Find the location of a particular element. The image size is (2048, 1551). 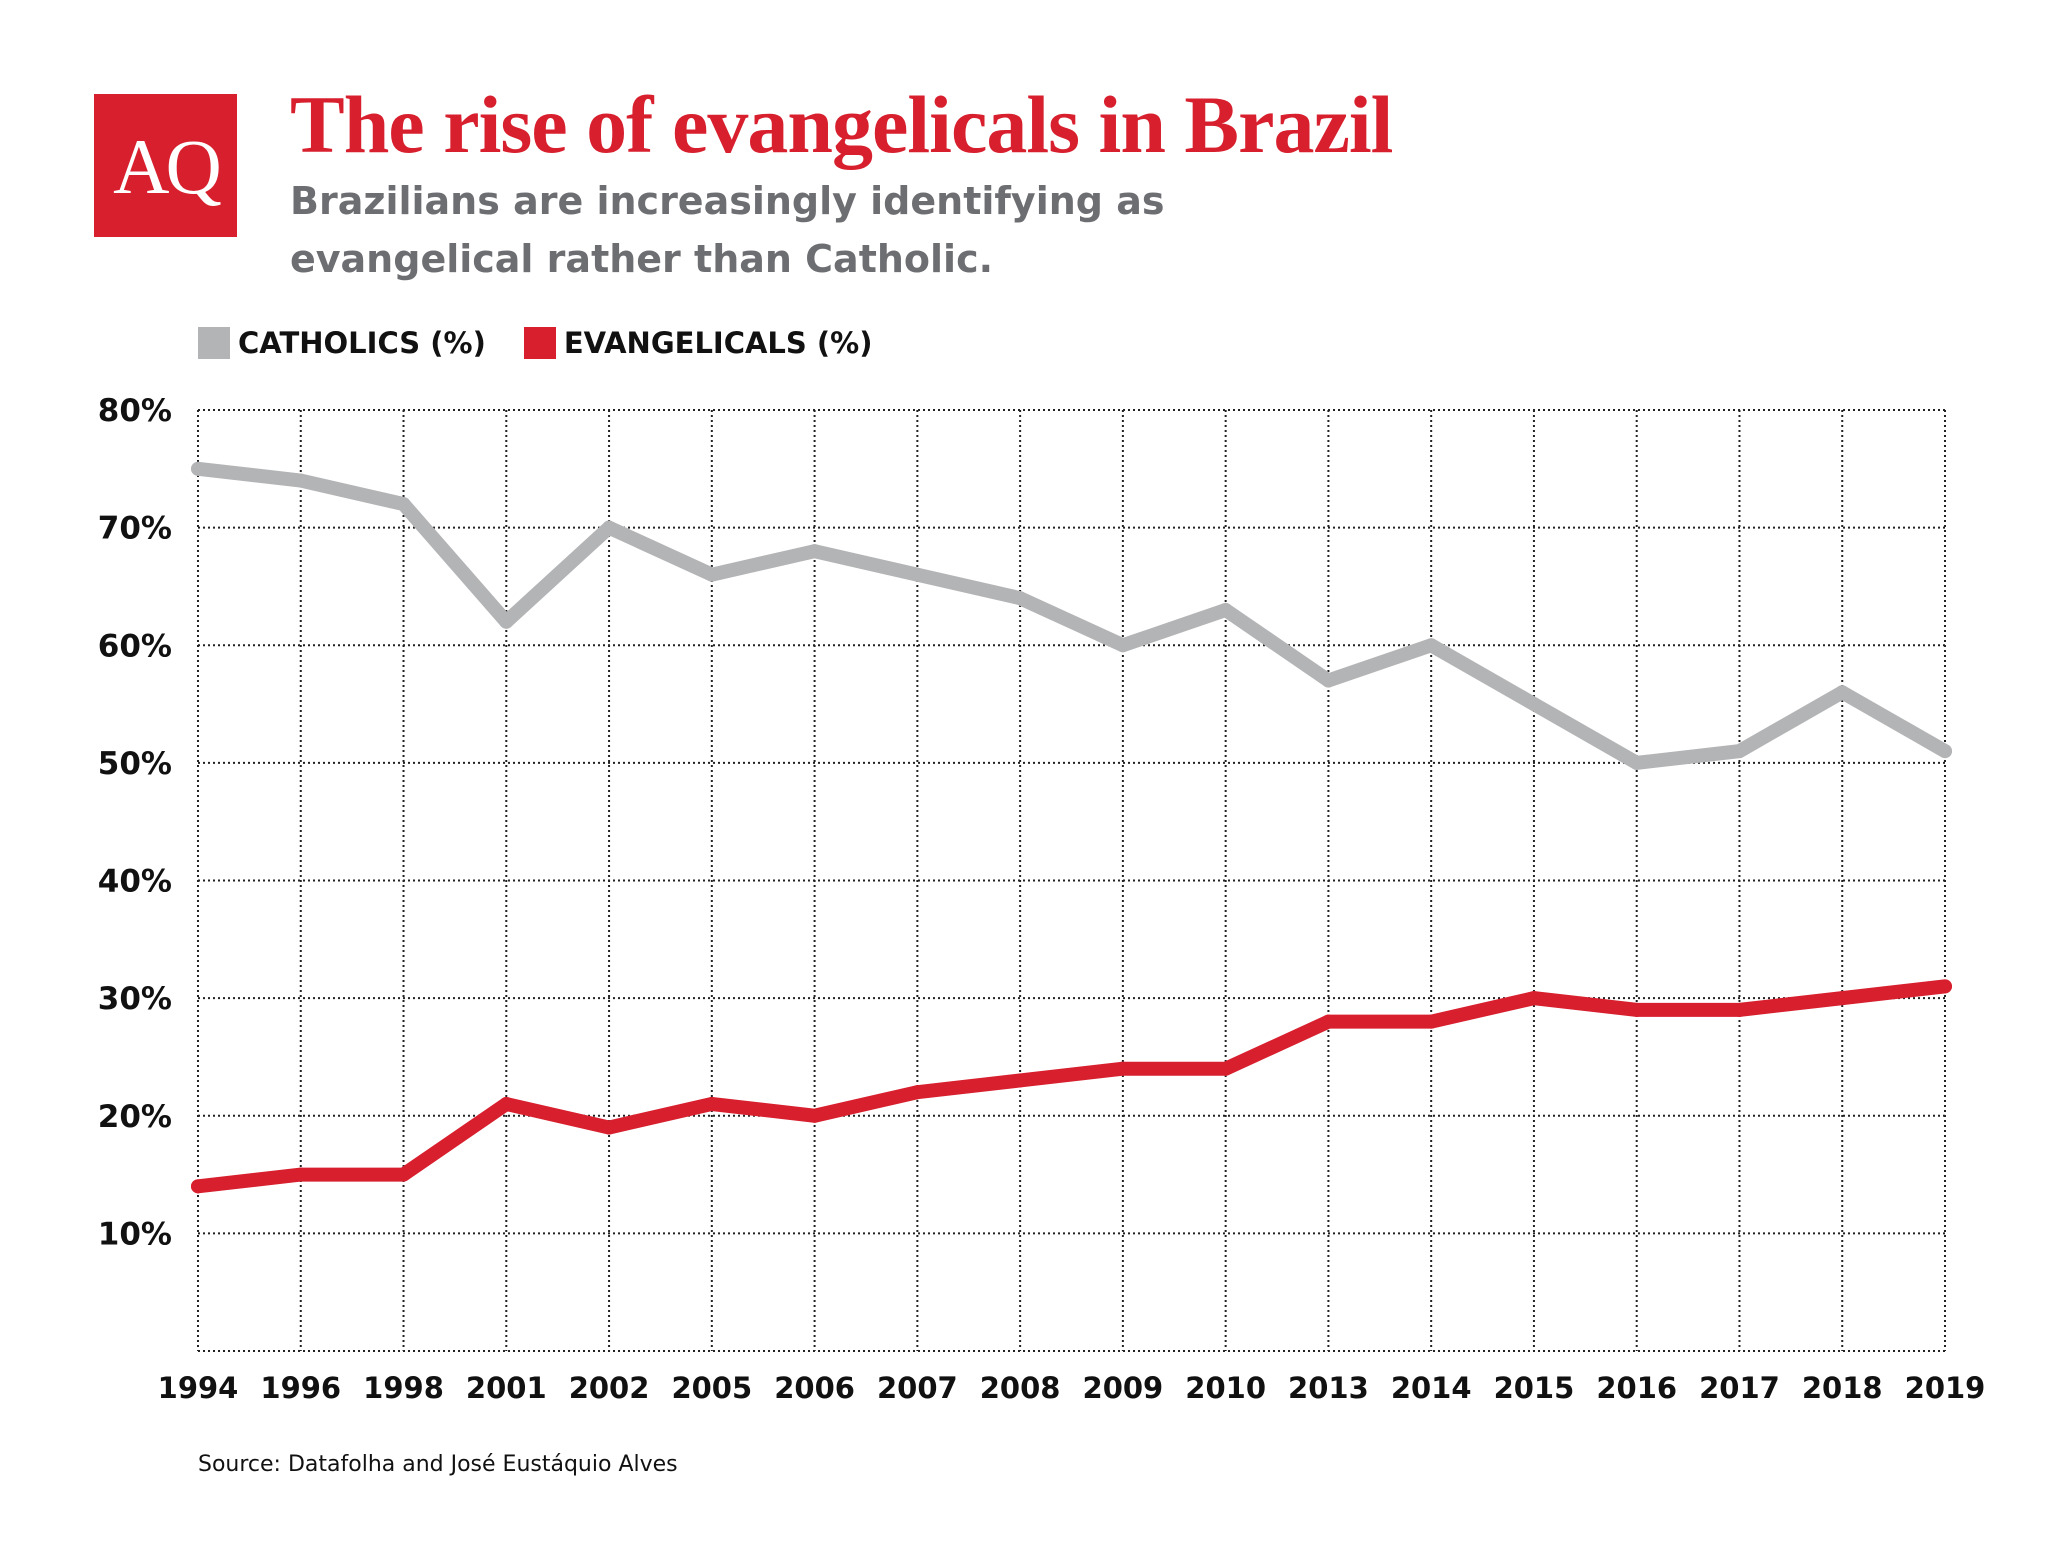

legend-swatch-catholics is located at coordinates (214, 343).